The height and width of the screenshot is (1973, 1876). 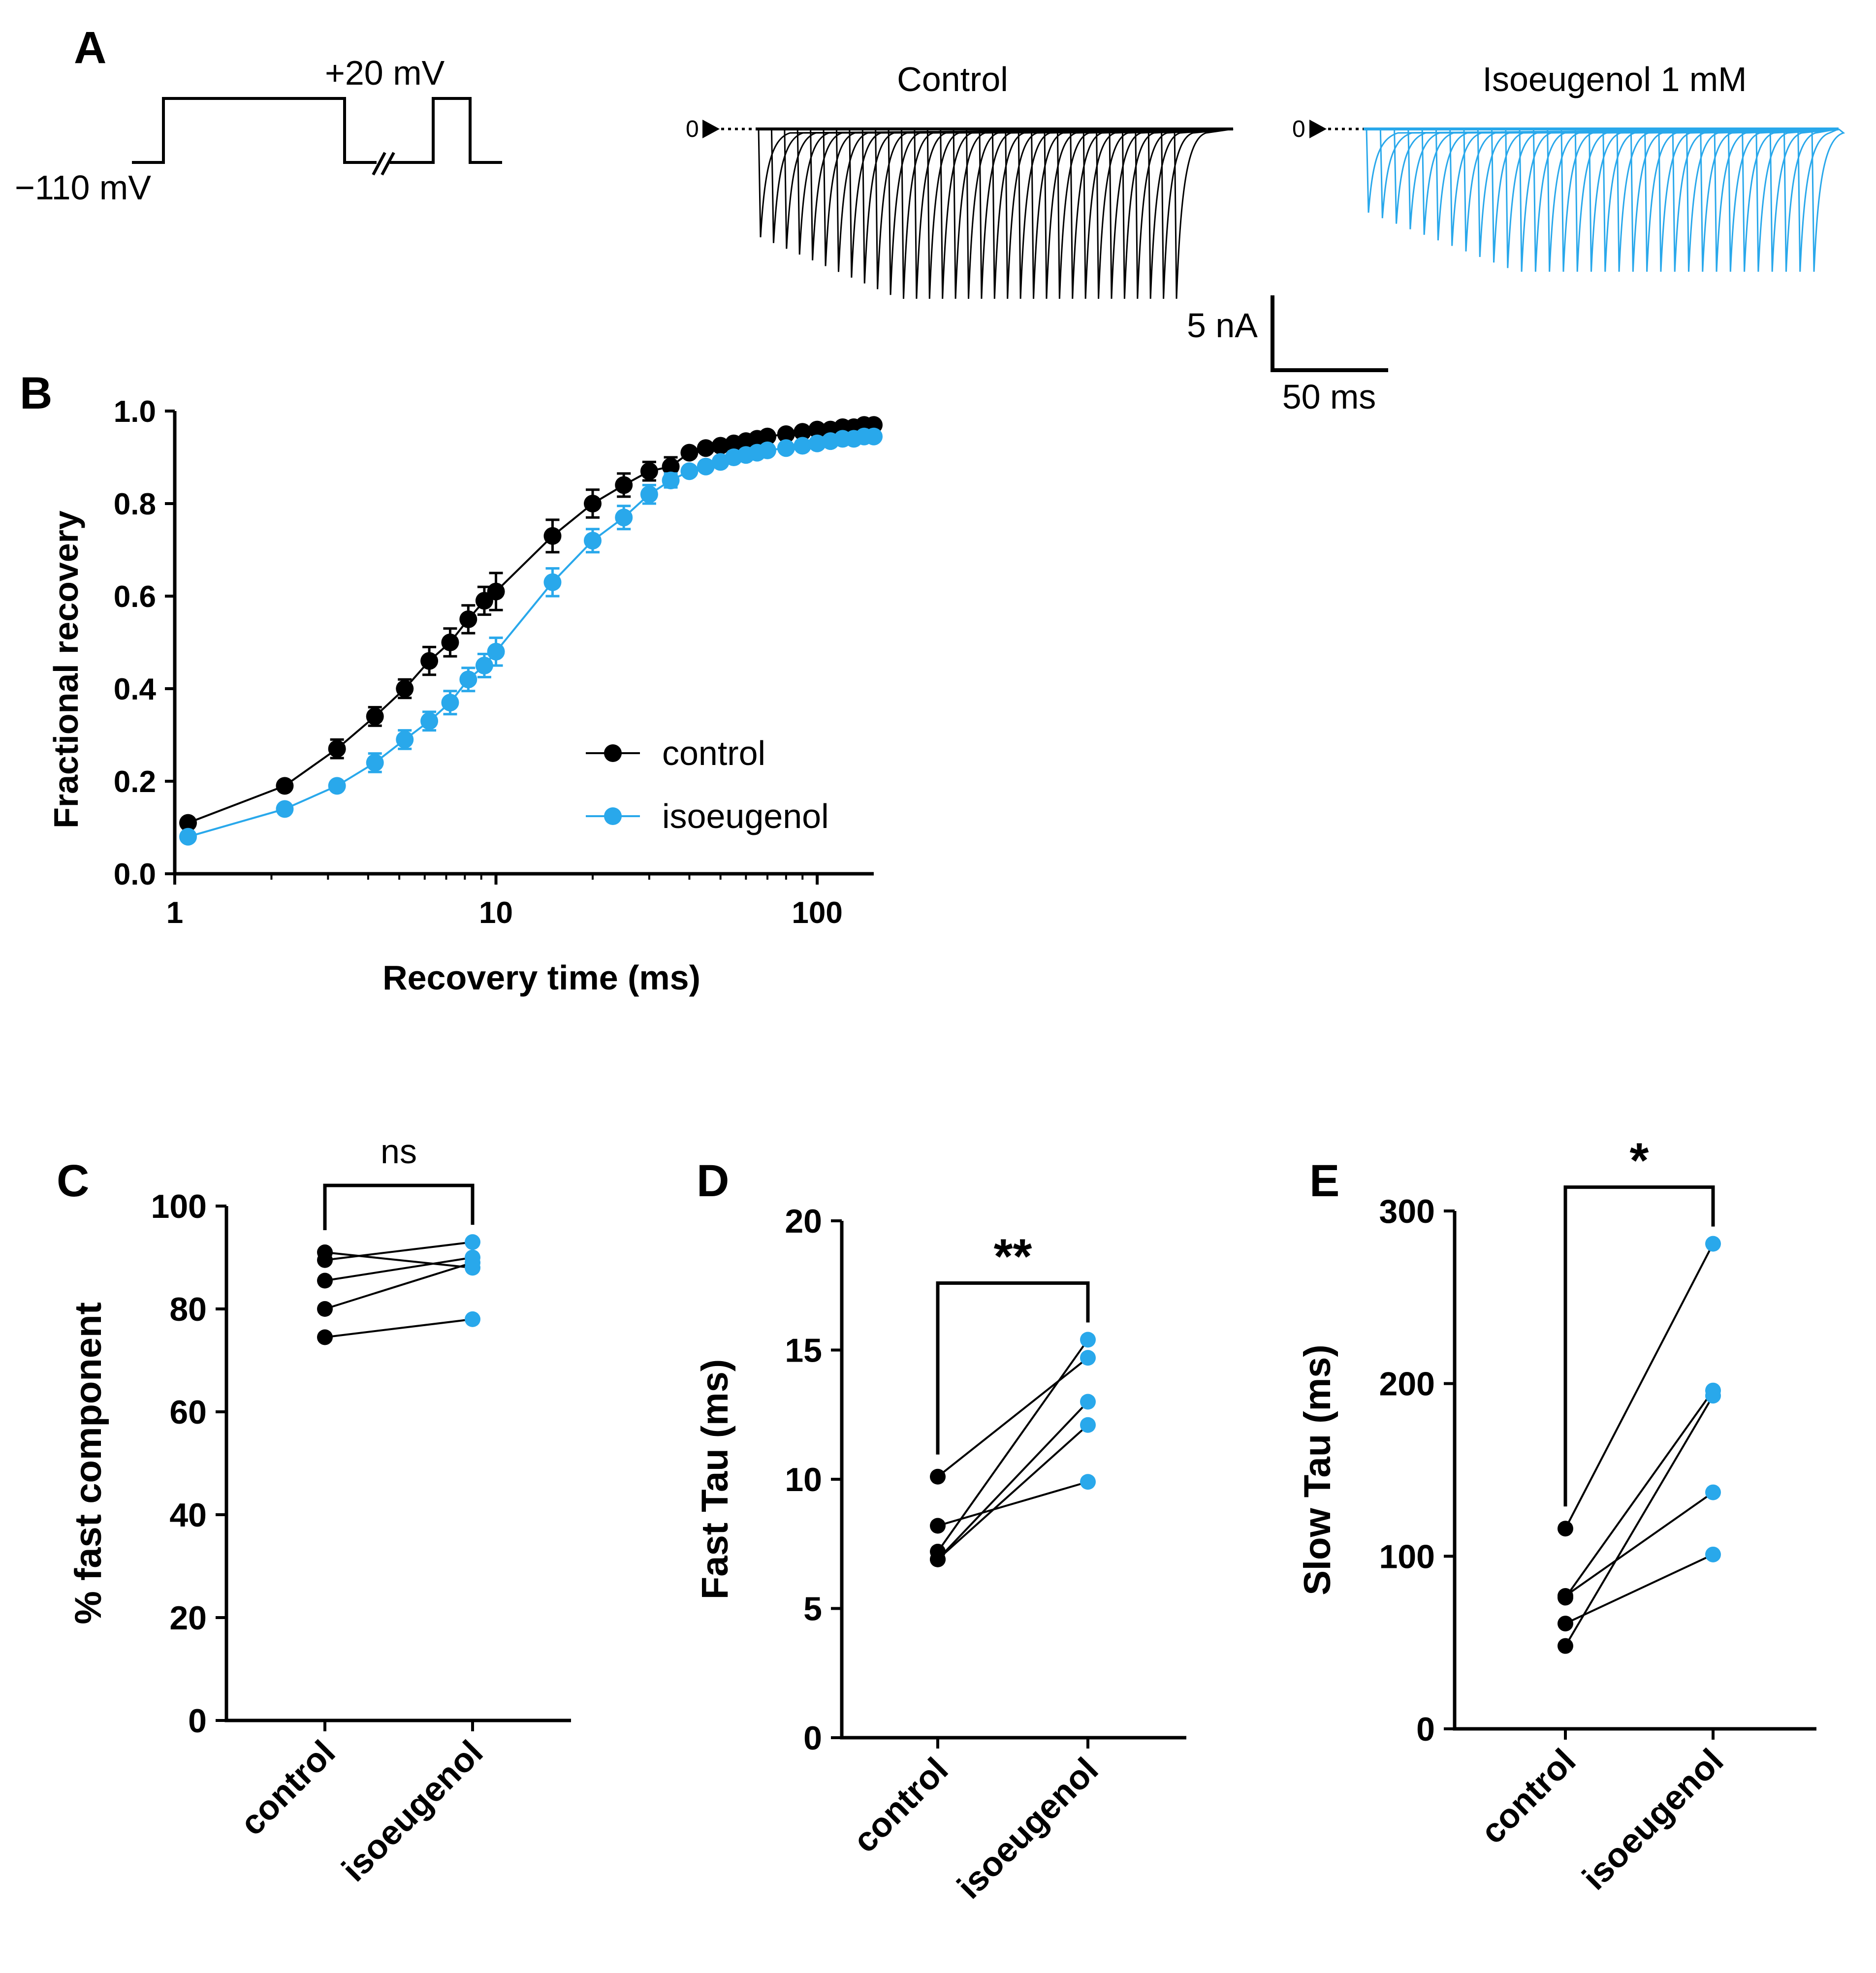 What do you see at coordinates (531, 636) in the screenshot?
I see `fit-curve-isoeugenol` at bounding box center [531, 636].